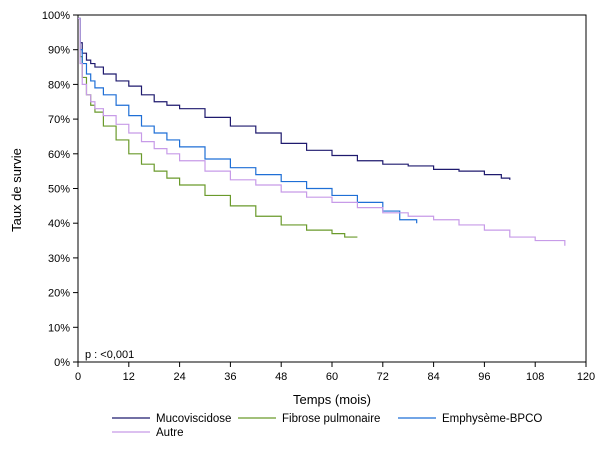 This screenshot has width=600, height=450. I want to click on y-tick-label: 20%, so click(59, 294).